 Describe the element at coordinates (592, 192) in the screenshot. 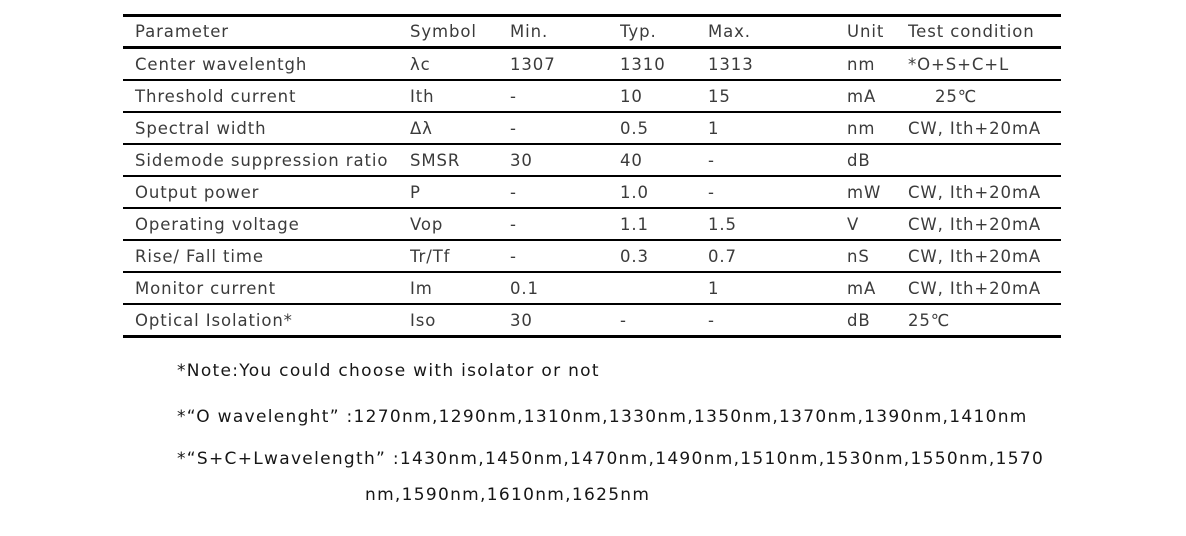

I see `table-row: Output power P - 1.0 - mW CW, Ith+20mA` at that location.